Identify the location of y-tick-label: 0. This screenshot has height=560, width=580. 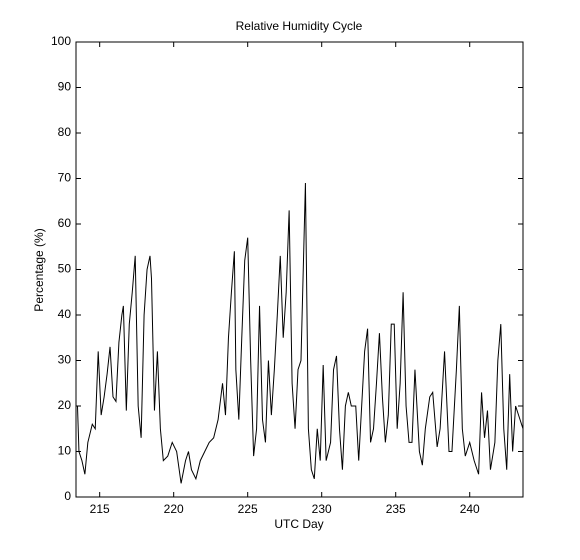
(67, 496).